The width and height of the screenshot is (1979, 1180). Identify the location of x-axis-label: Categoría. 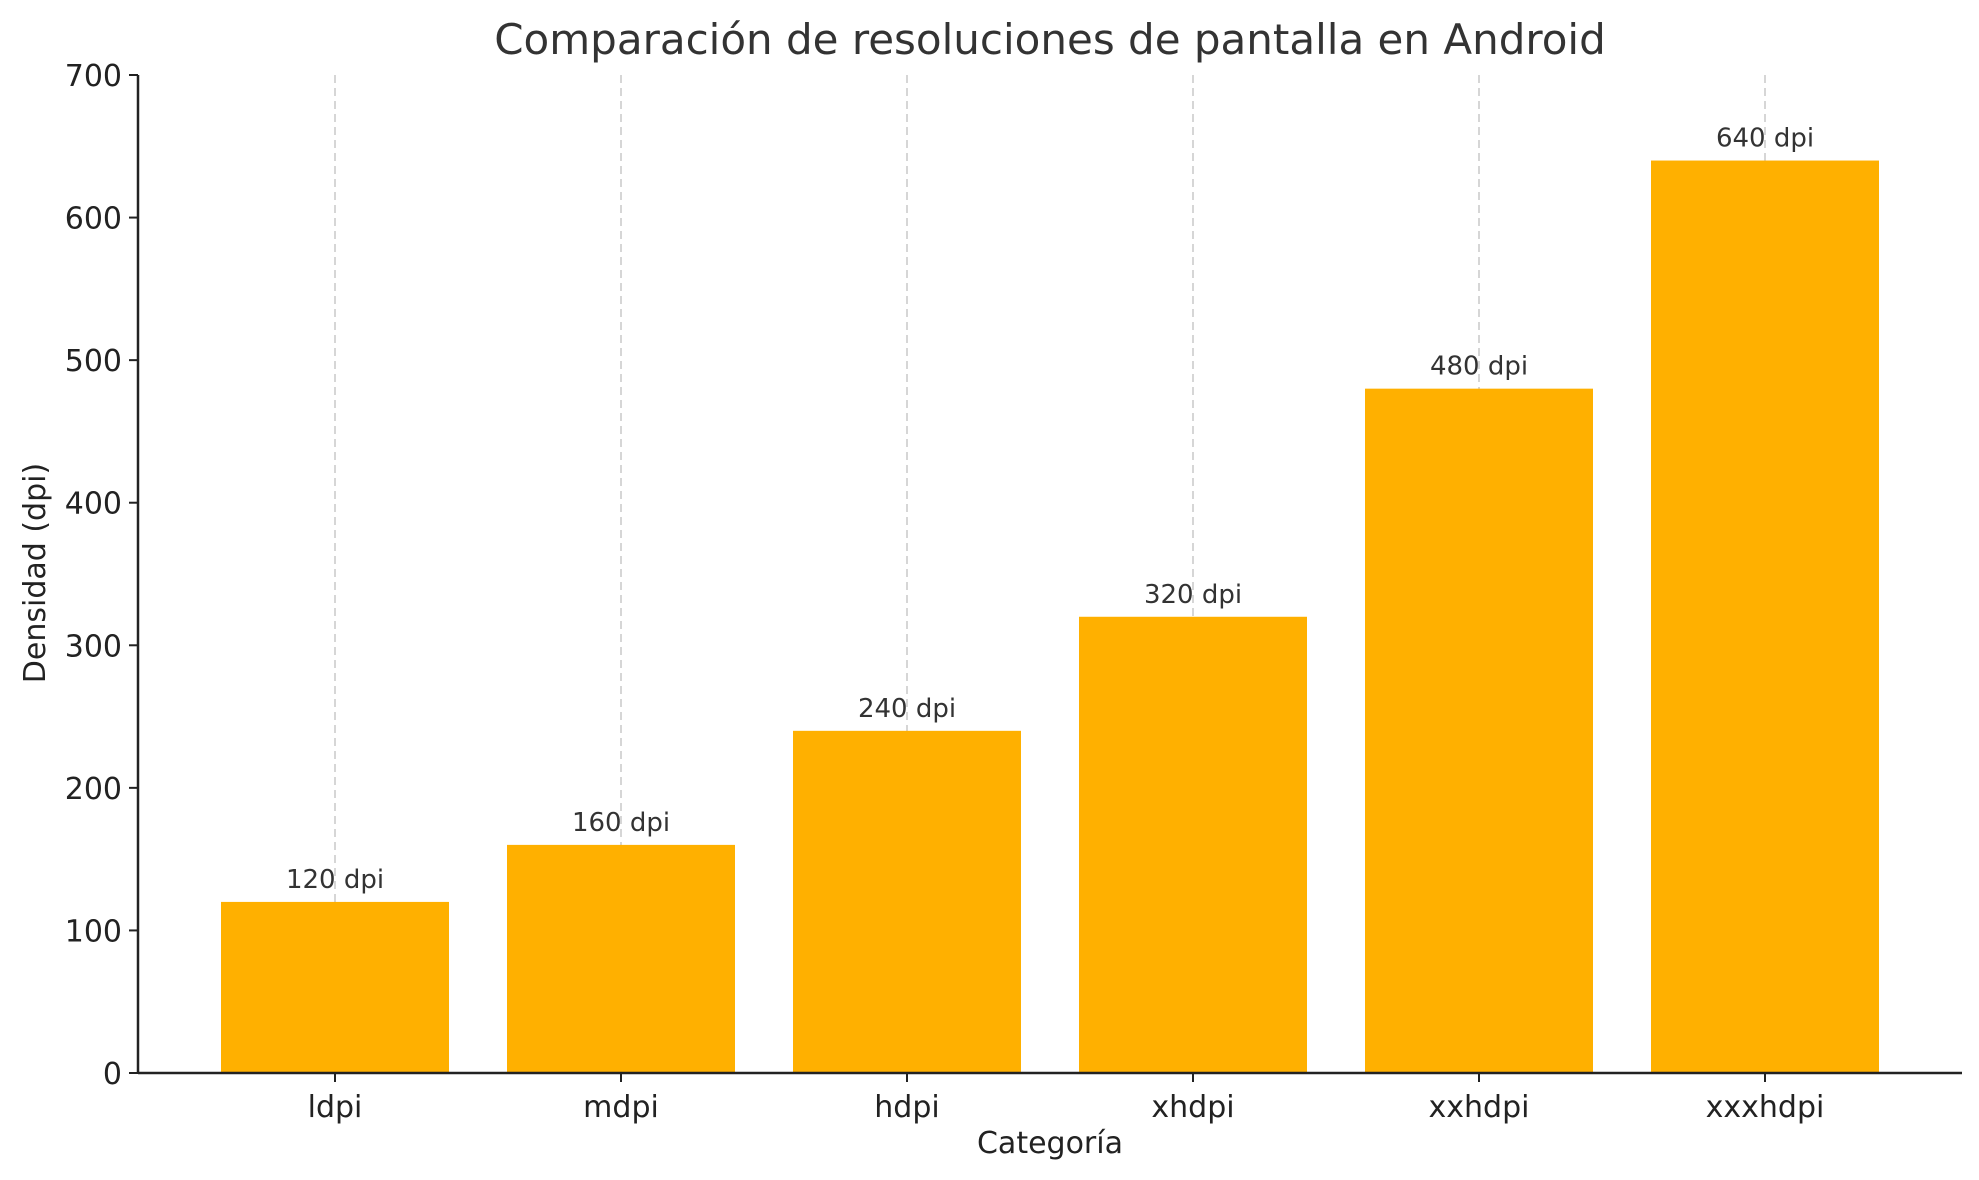
(1050, 1143).